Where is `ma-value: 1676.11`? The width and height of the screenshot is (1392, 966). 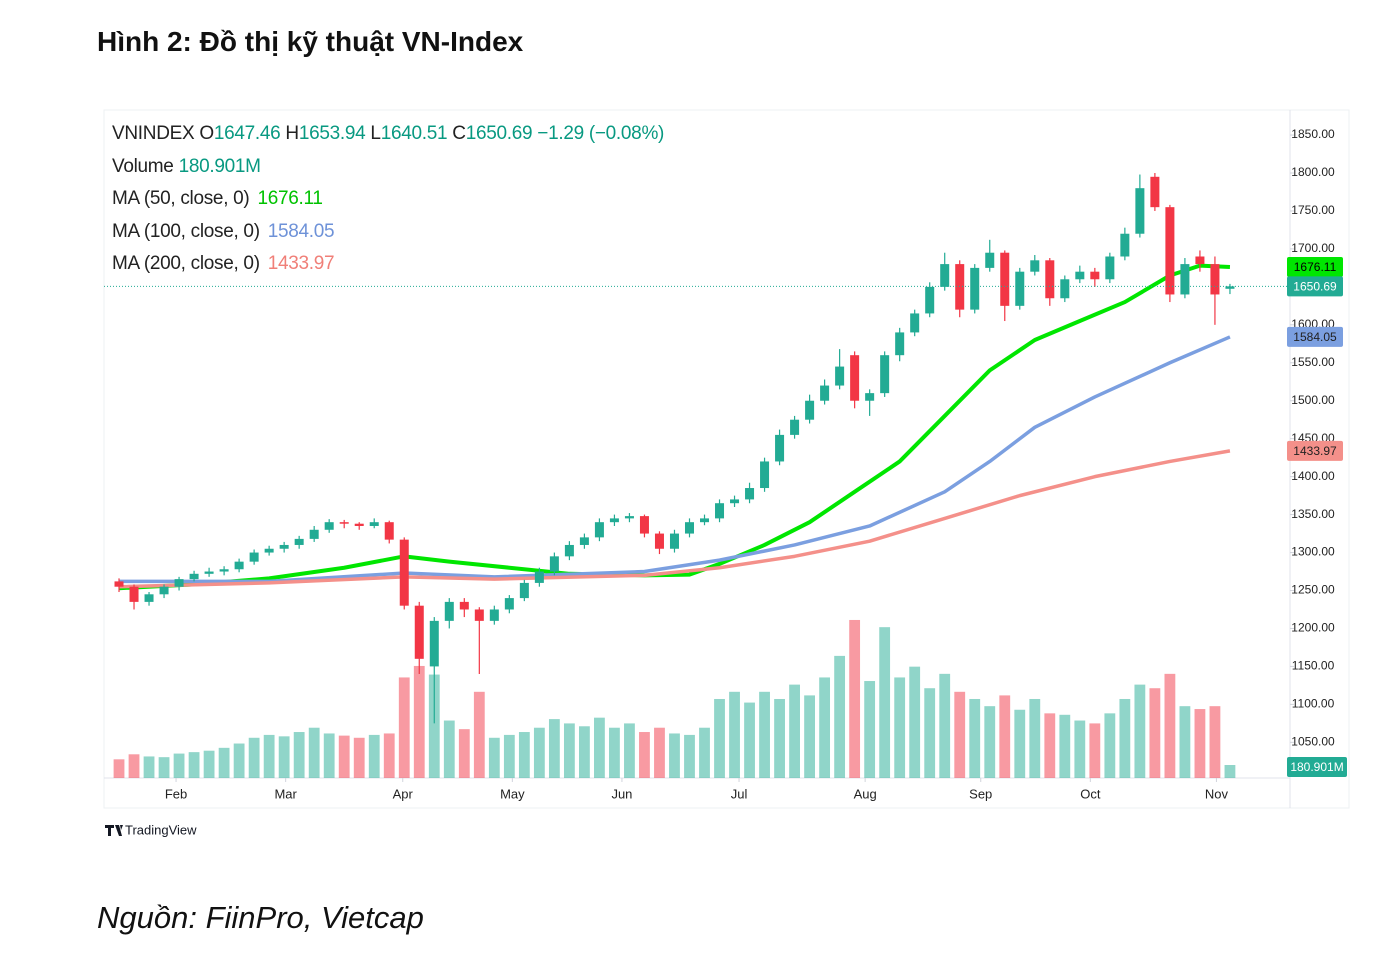
ma-value: 1676.11 is located at coordinates (290, 198).